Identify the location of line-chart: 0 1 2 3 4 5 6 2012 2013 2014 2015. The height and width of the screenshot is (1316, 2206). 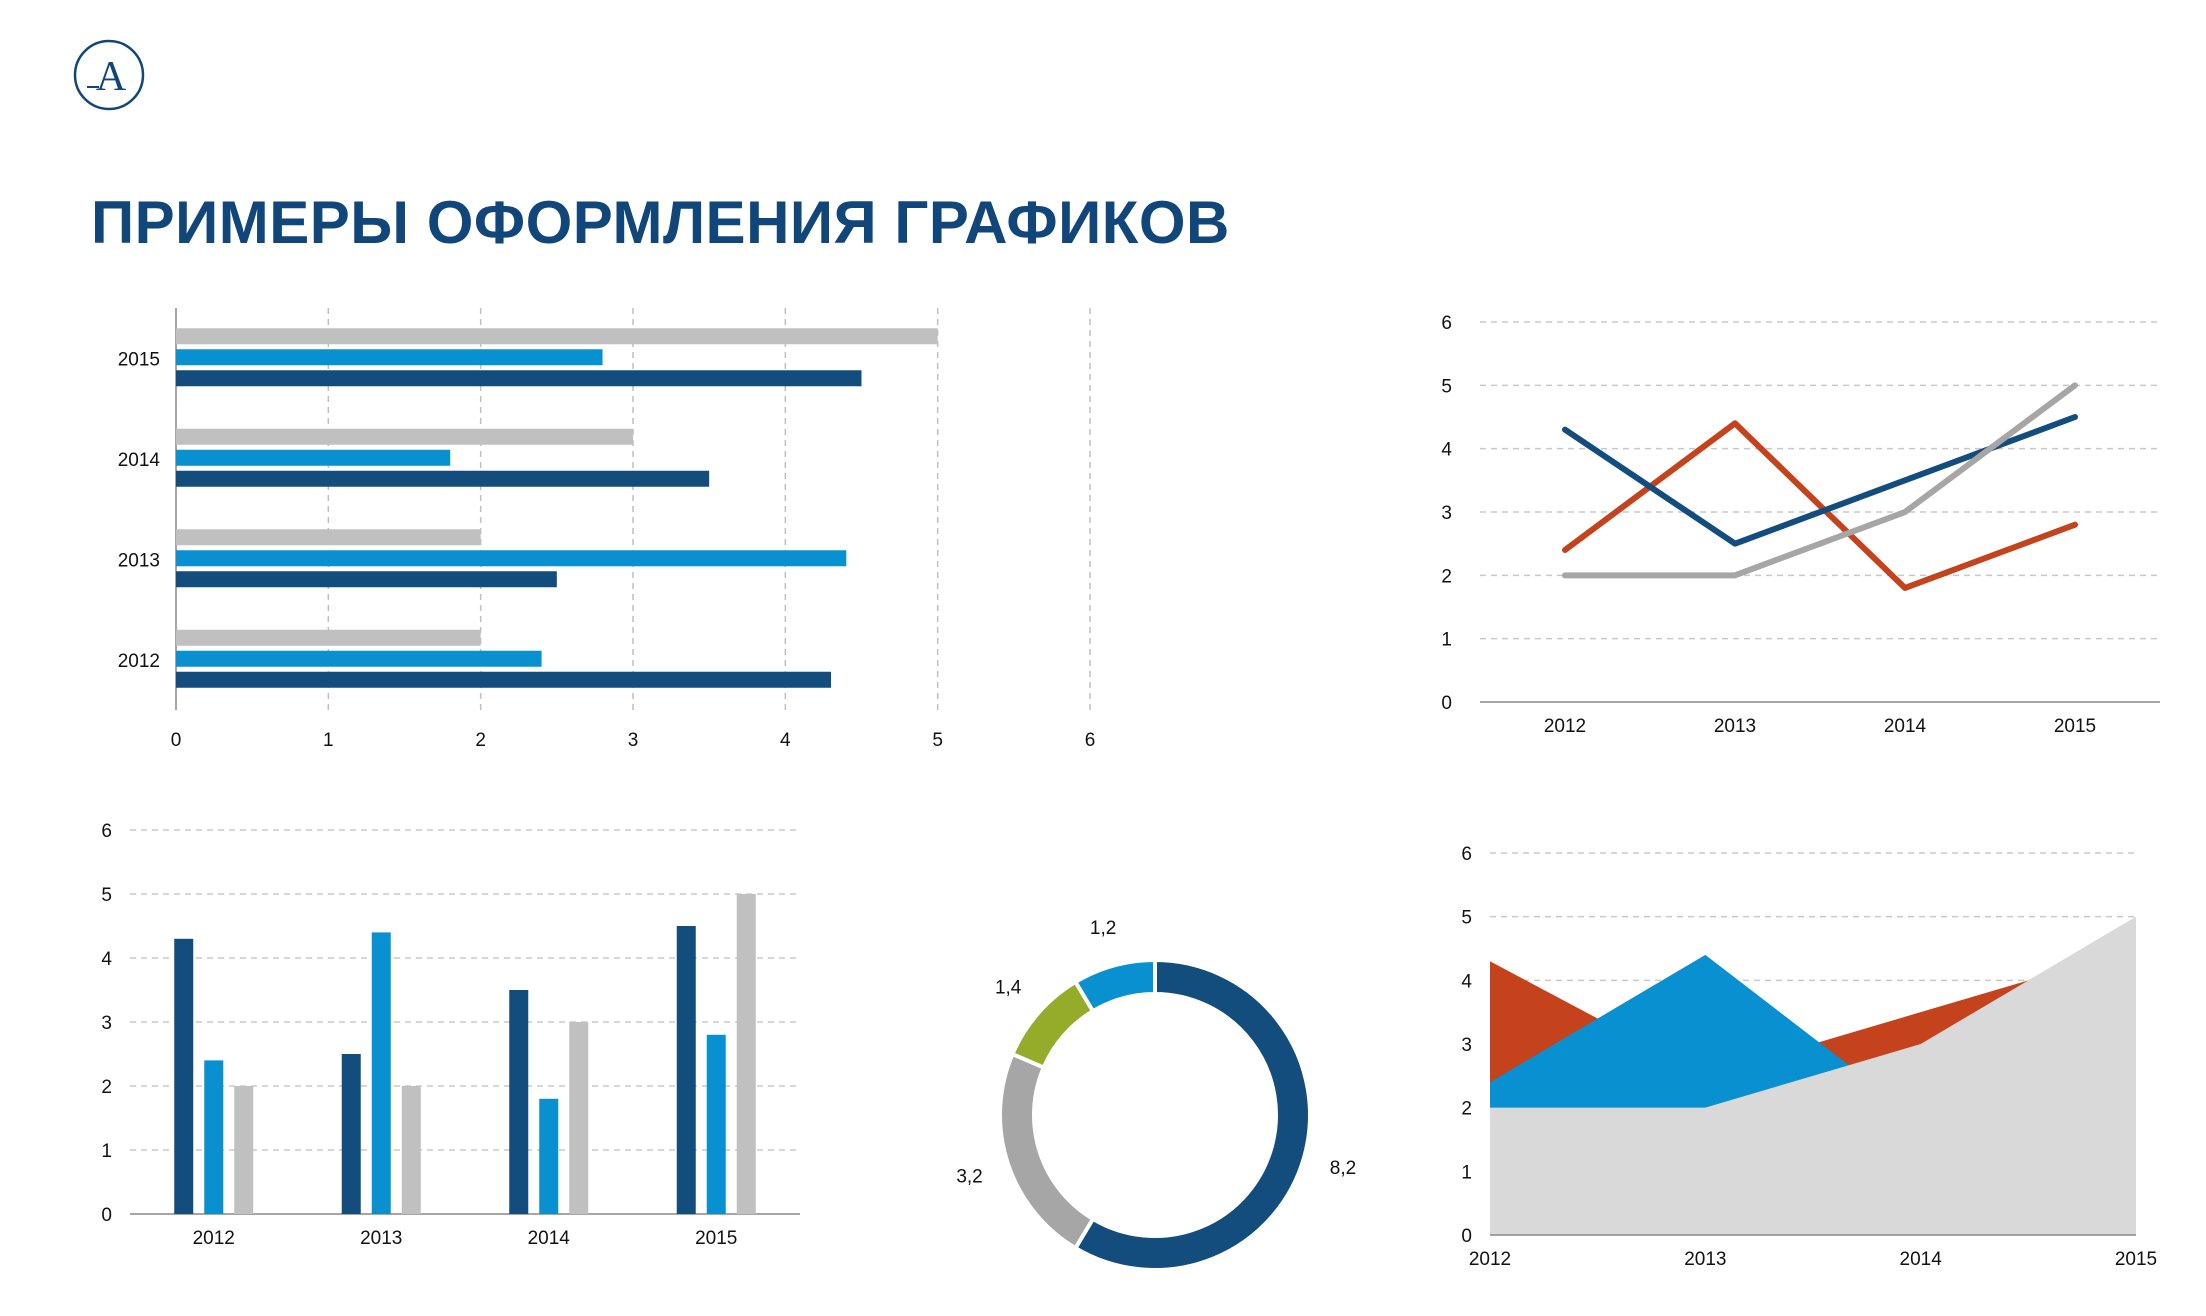
(1800, 525).